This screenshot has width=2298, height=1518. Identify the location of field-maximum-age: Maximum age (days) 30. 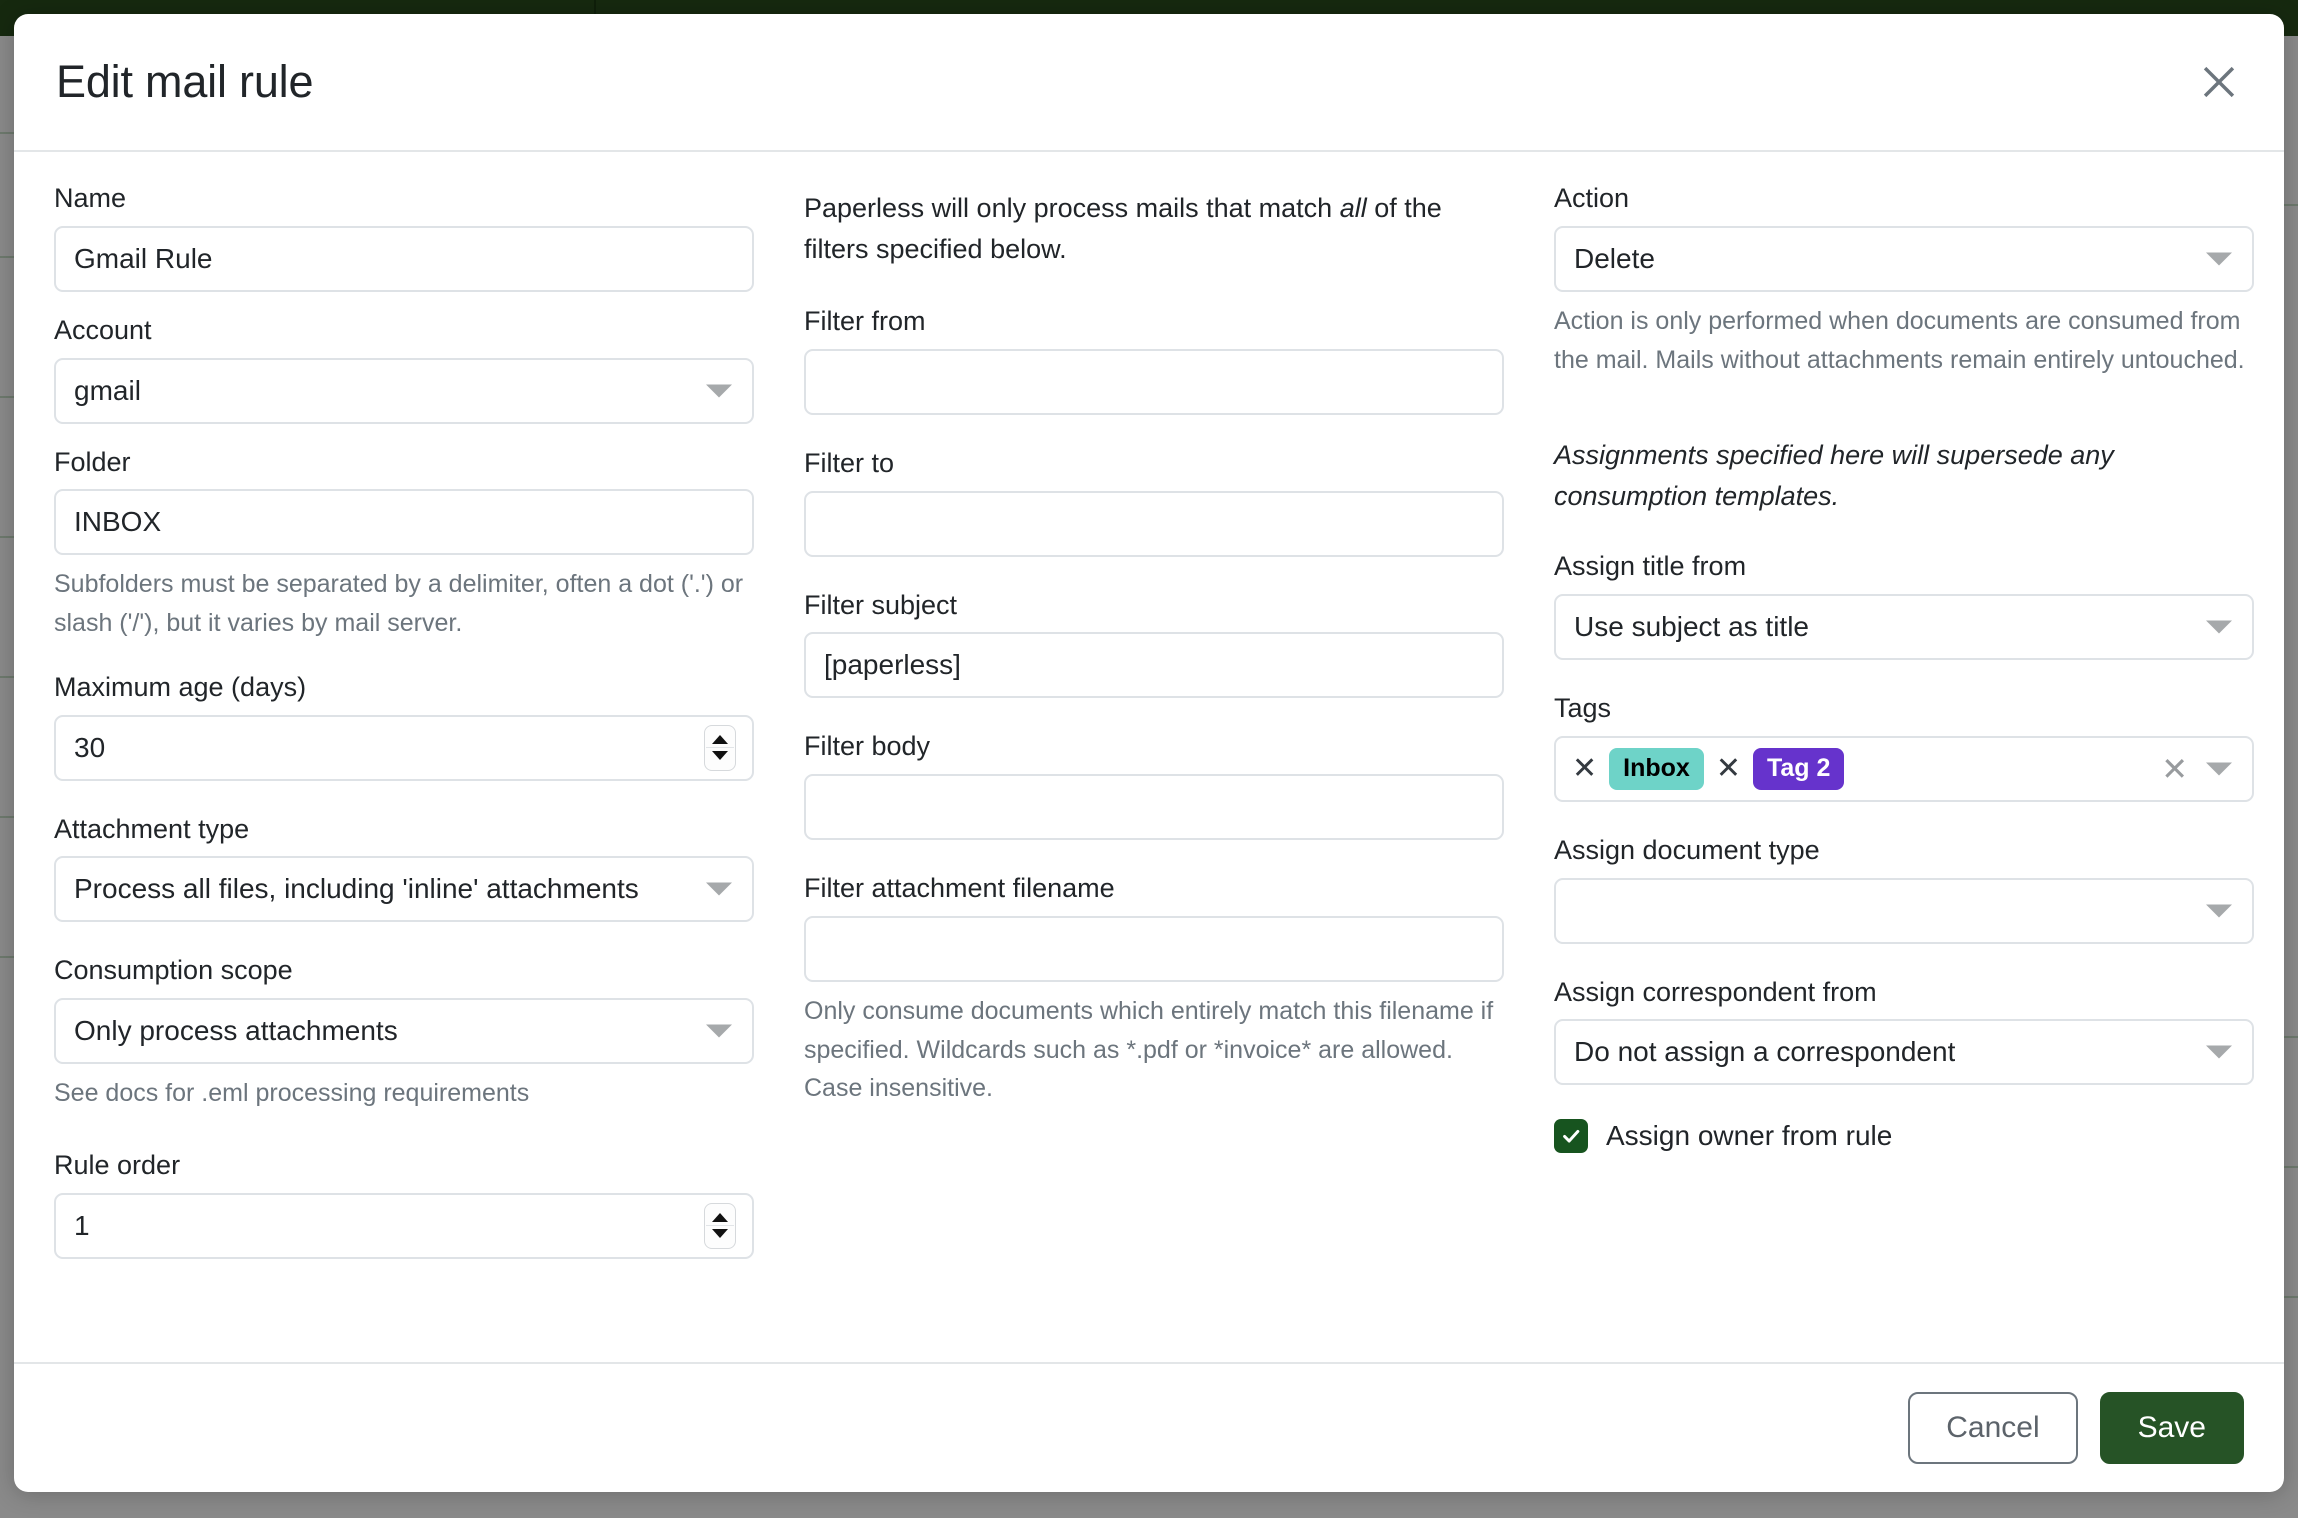
(404, 726).